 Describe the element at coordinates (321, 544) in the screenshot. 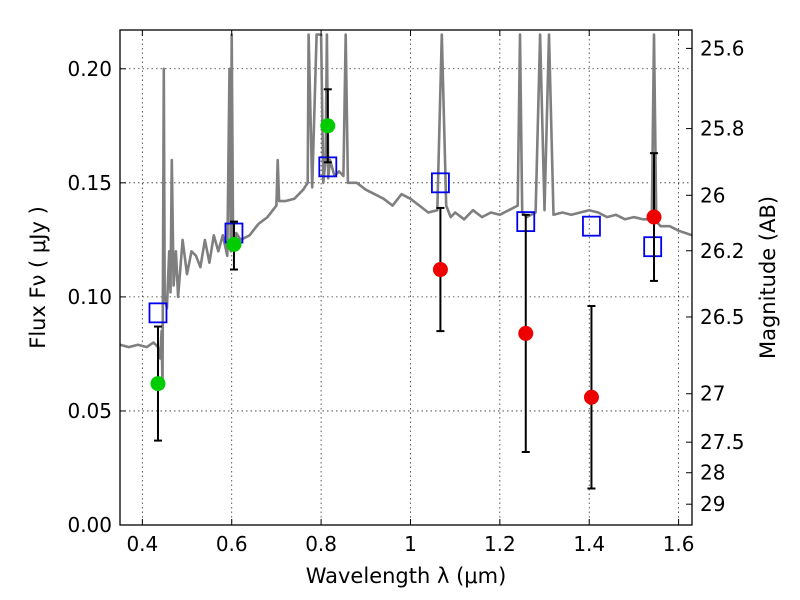

I see `x-tick-label: 0.8` at that location.